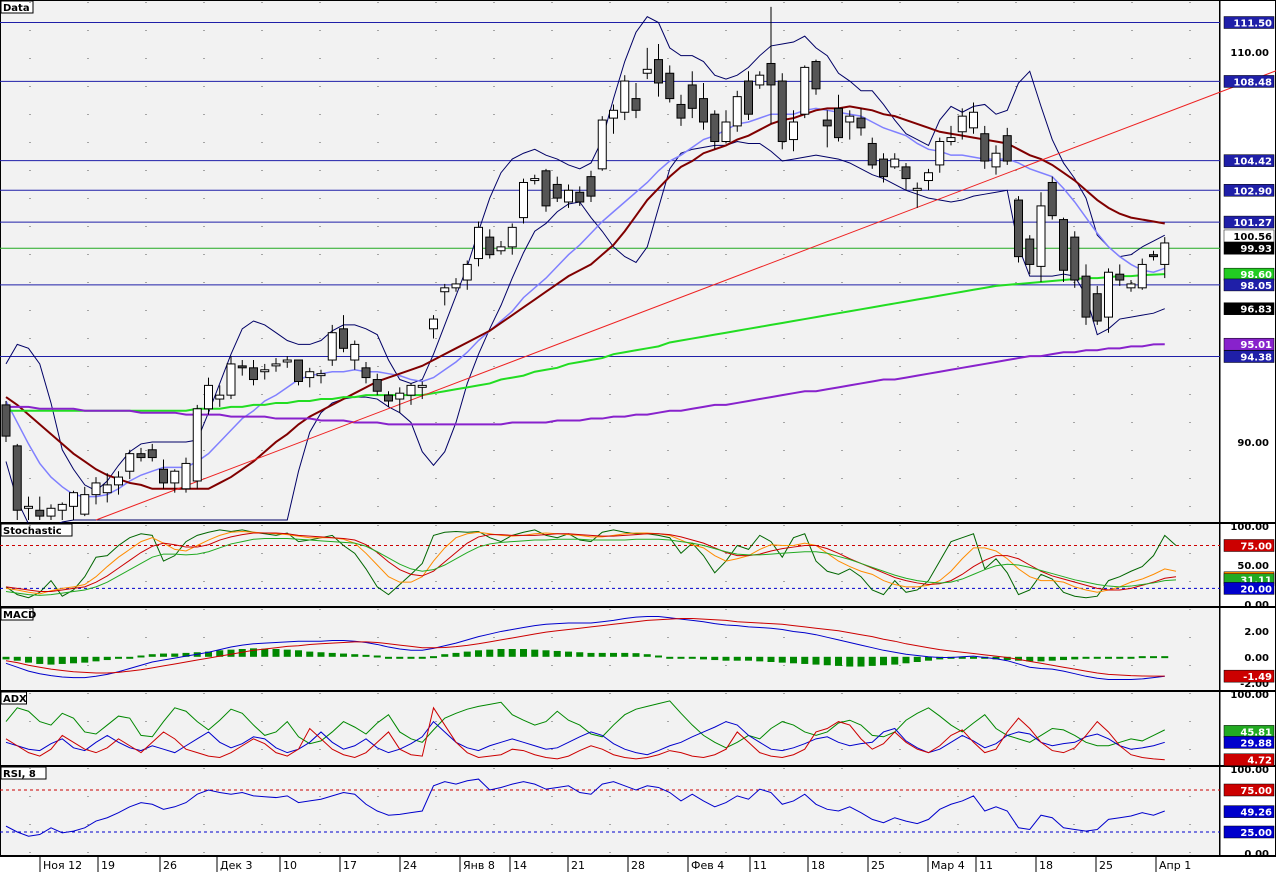 This screenshot has height=872, width=1276. What do you see at coordinates (1256, 310) in the screenshot?
I see `price-tag-label: 96.83` at bounding box center [1256, 310].